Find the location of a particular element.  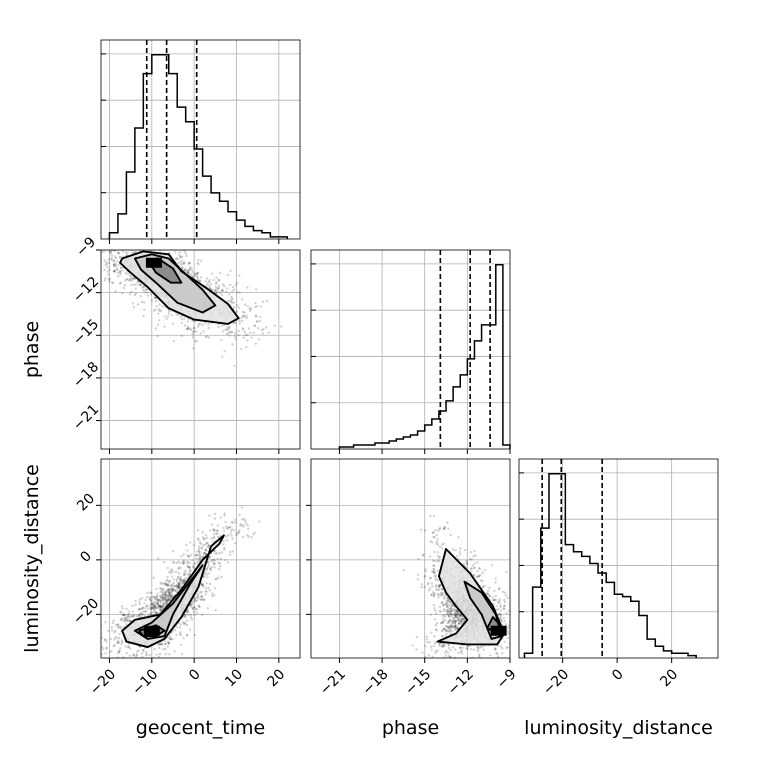

y-axis-label-luminosity_distance: luminosity_distance is located at coordinates (32, 558).